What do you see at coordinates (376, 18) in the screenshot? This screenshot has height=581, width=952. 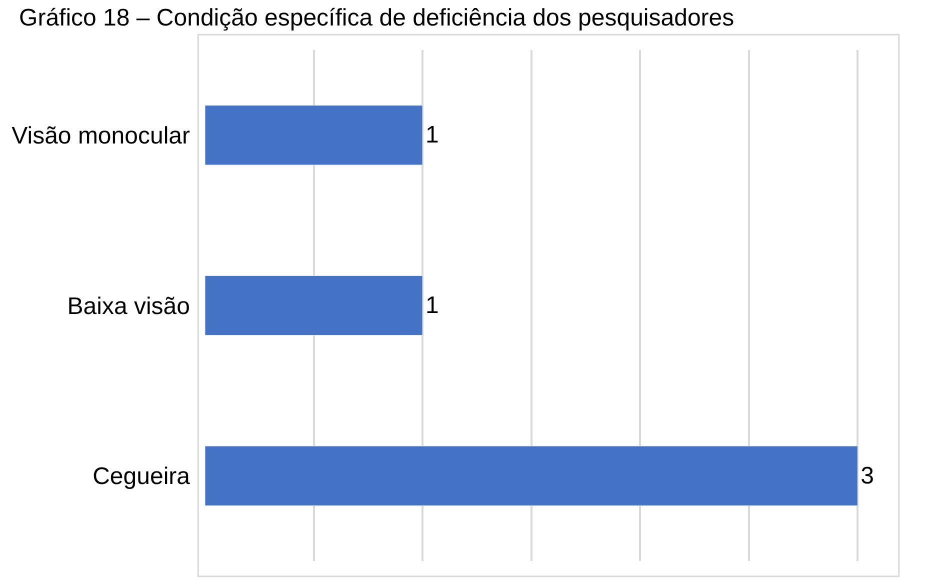 I see `chart-title: Gráfico 18 – Condição específica de deficiência dos pesquisadores` at bounding box center [376, 18].